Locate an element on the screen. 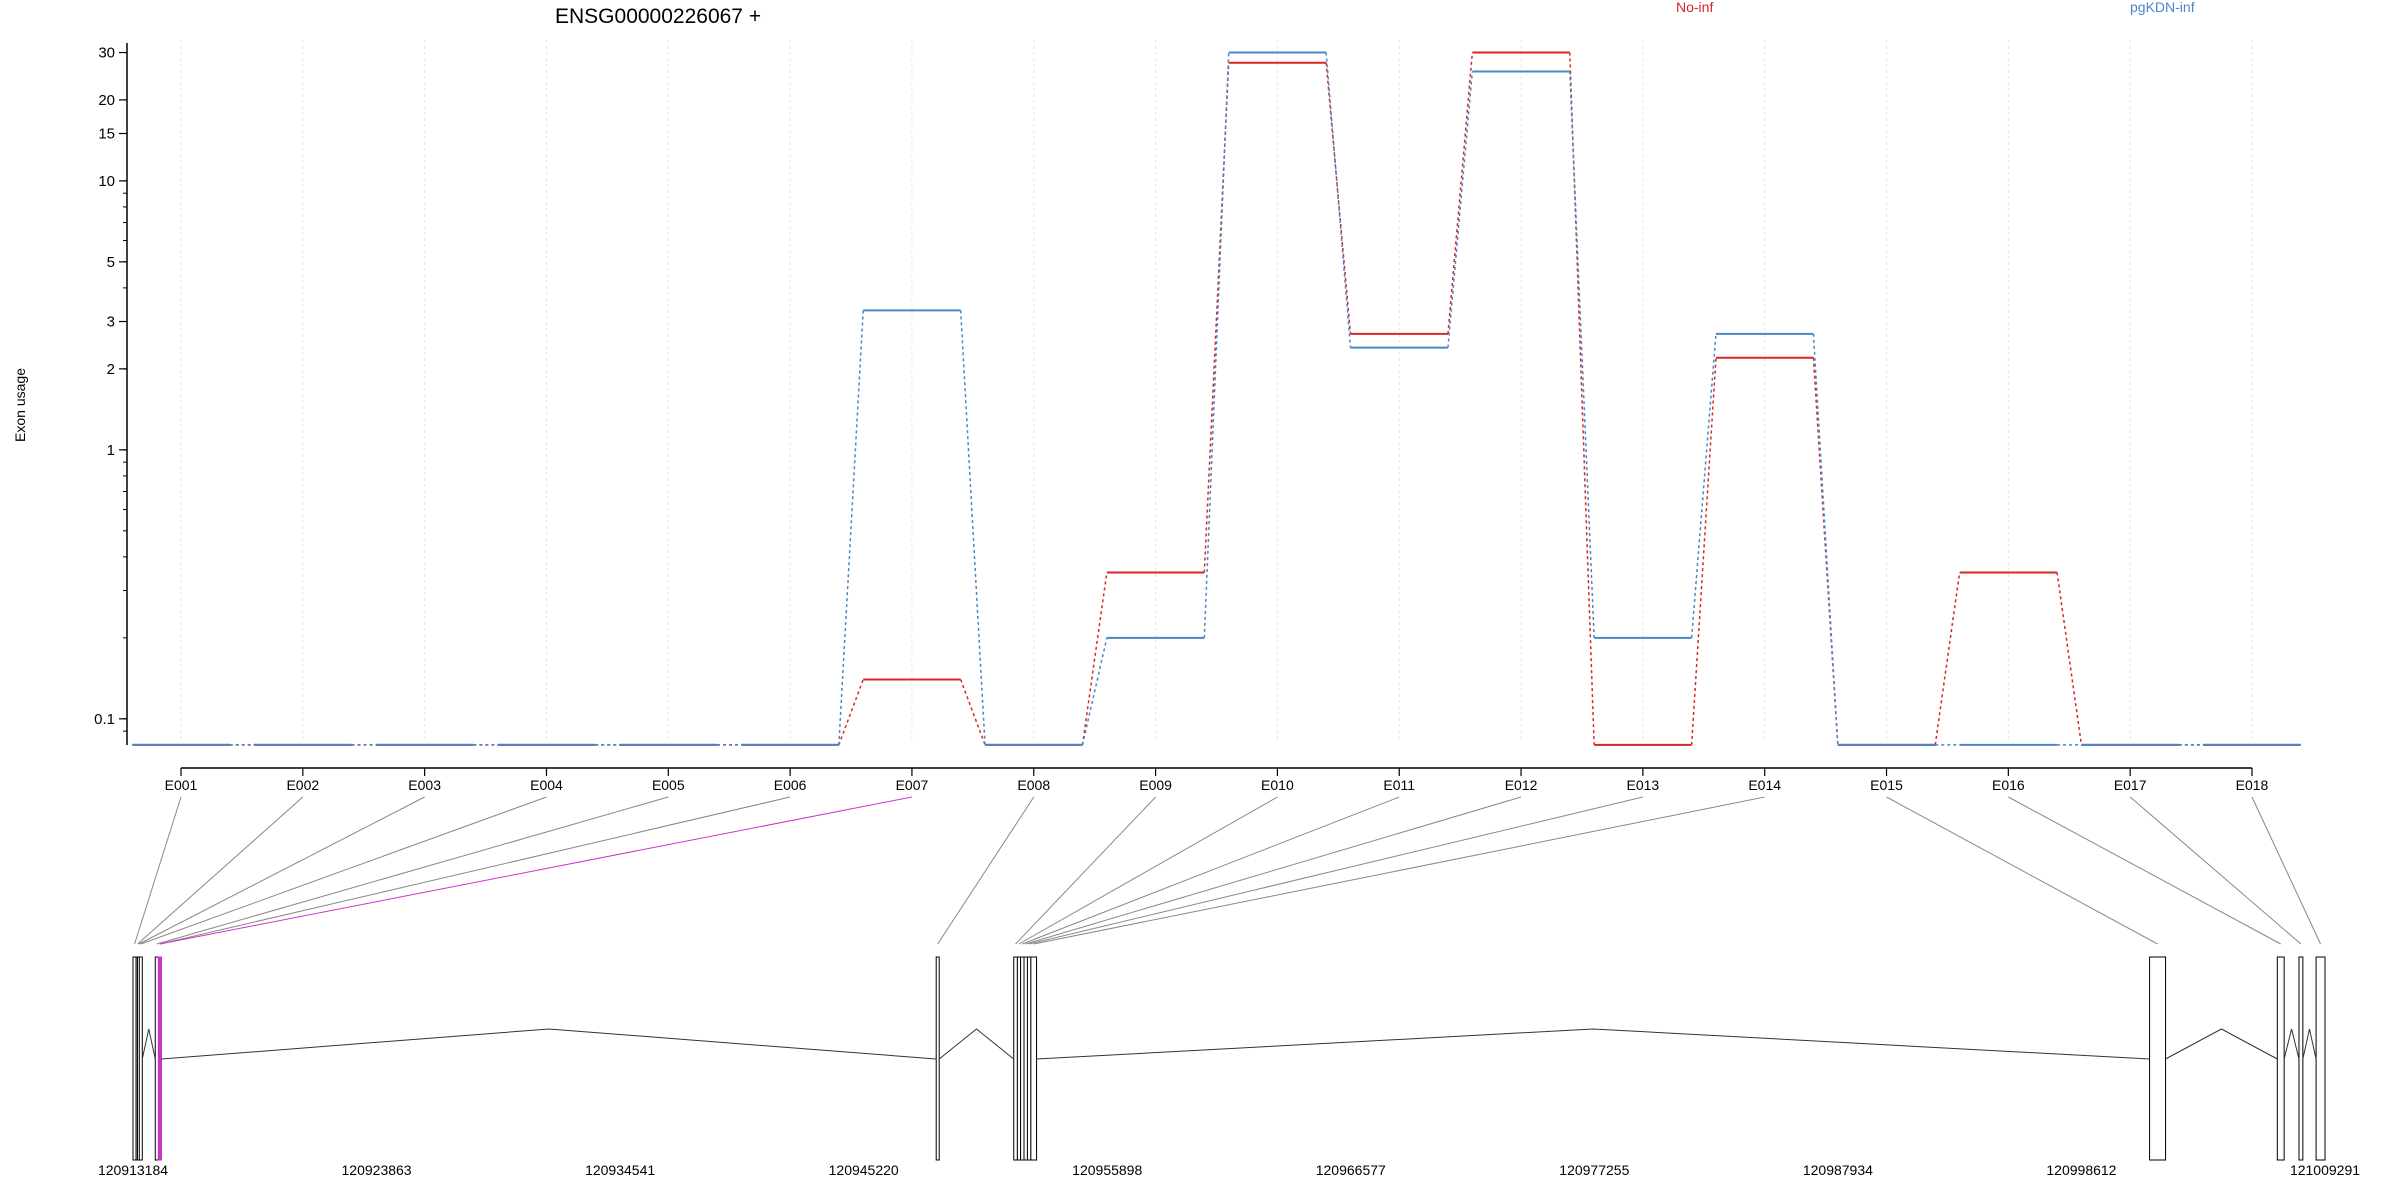 This screenshot has height=1200, width=2400. y-tick-label: 10 is located at coordinates (106, 181).